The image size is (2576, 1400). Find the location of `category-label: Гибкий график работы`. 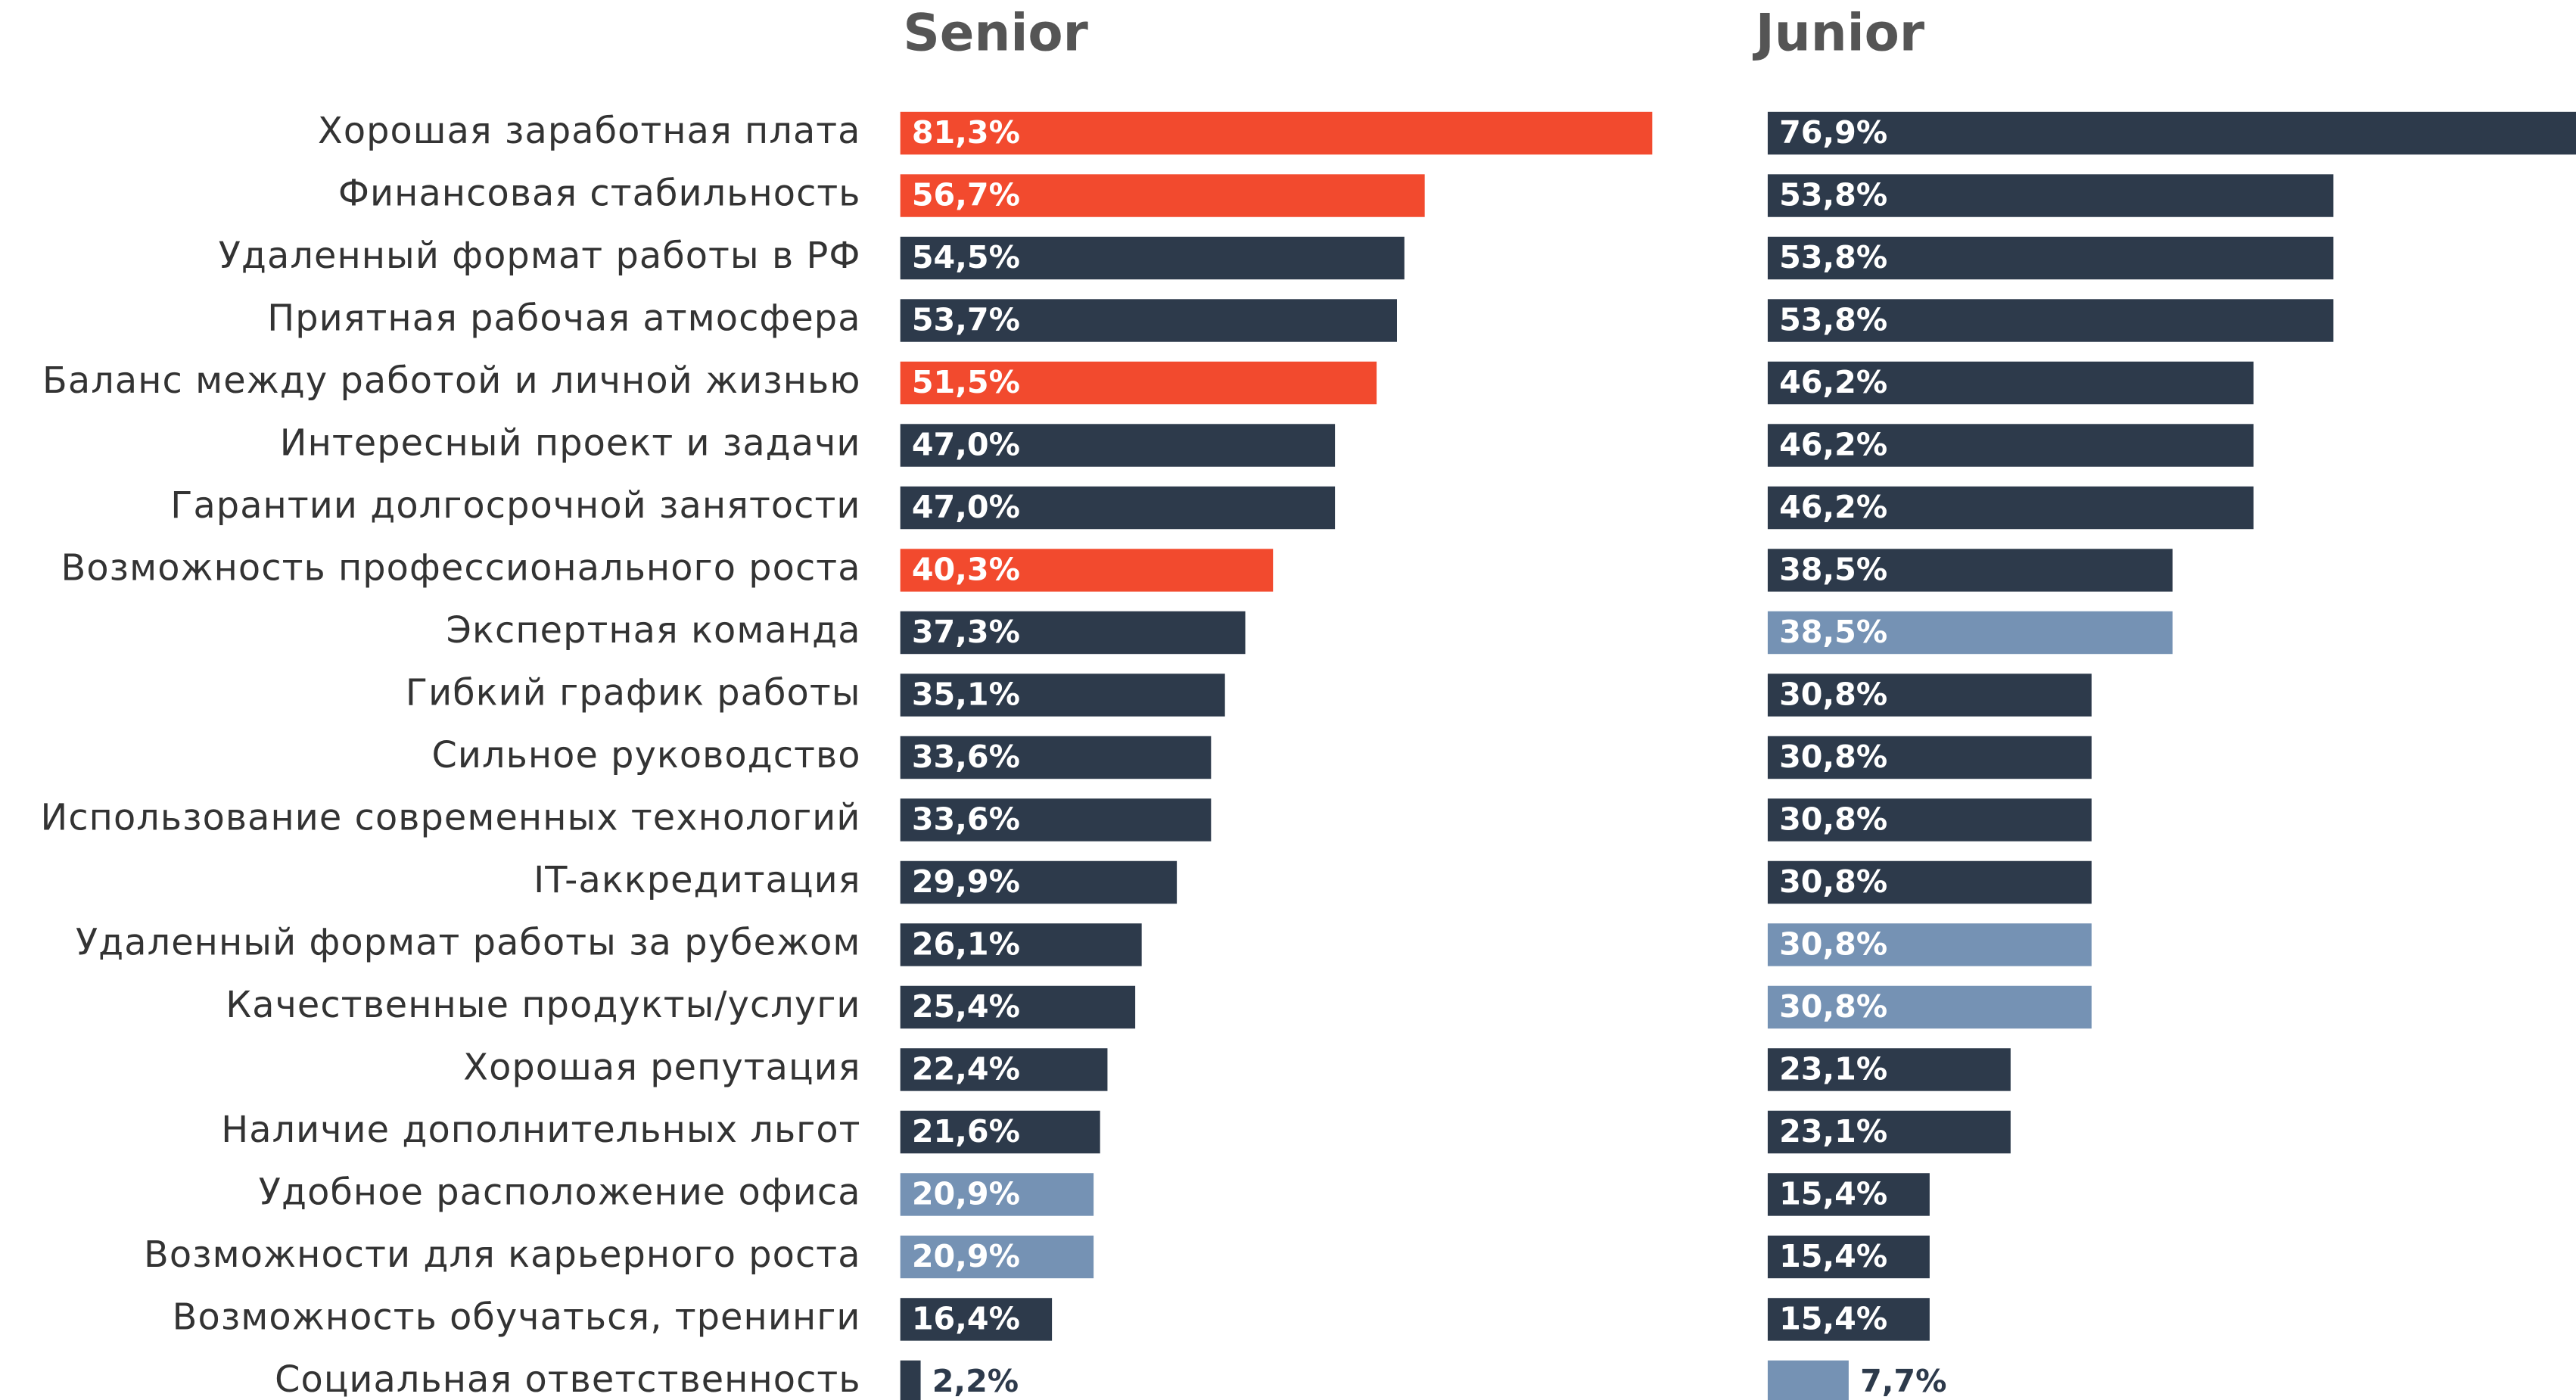

category-label: Гибкий график работы is located at coordinates (633, 693).